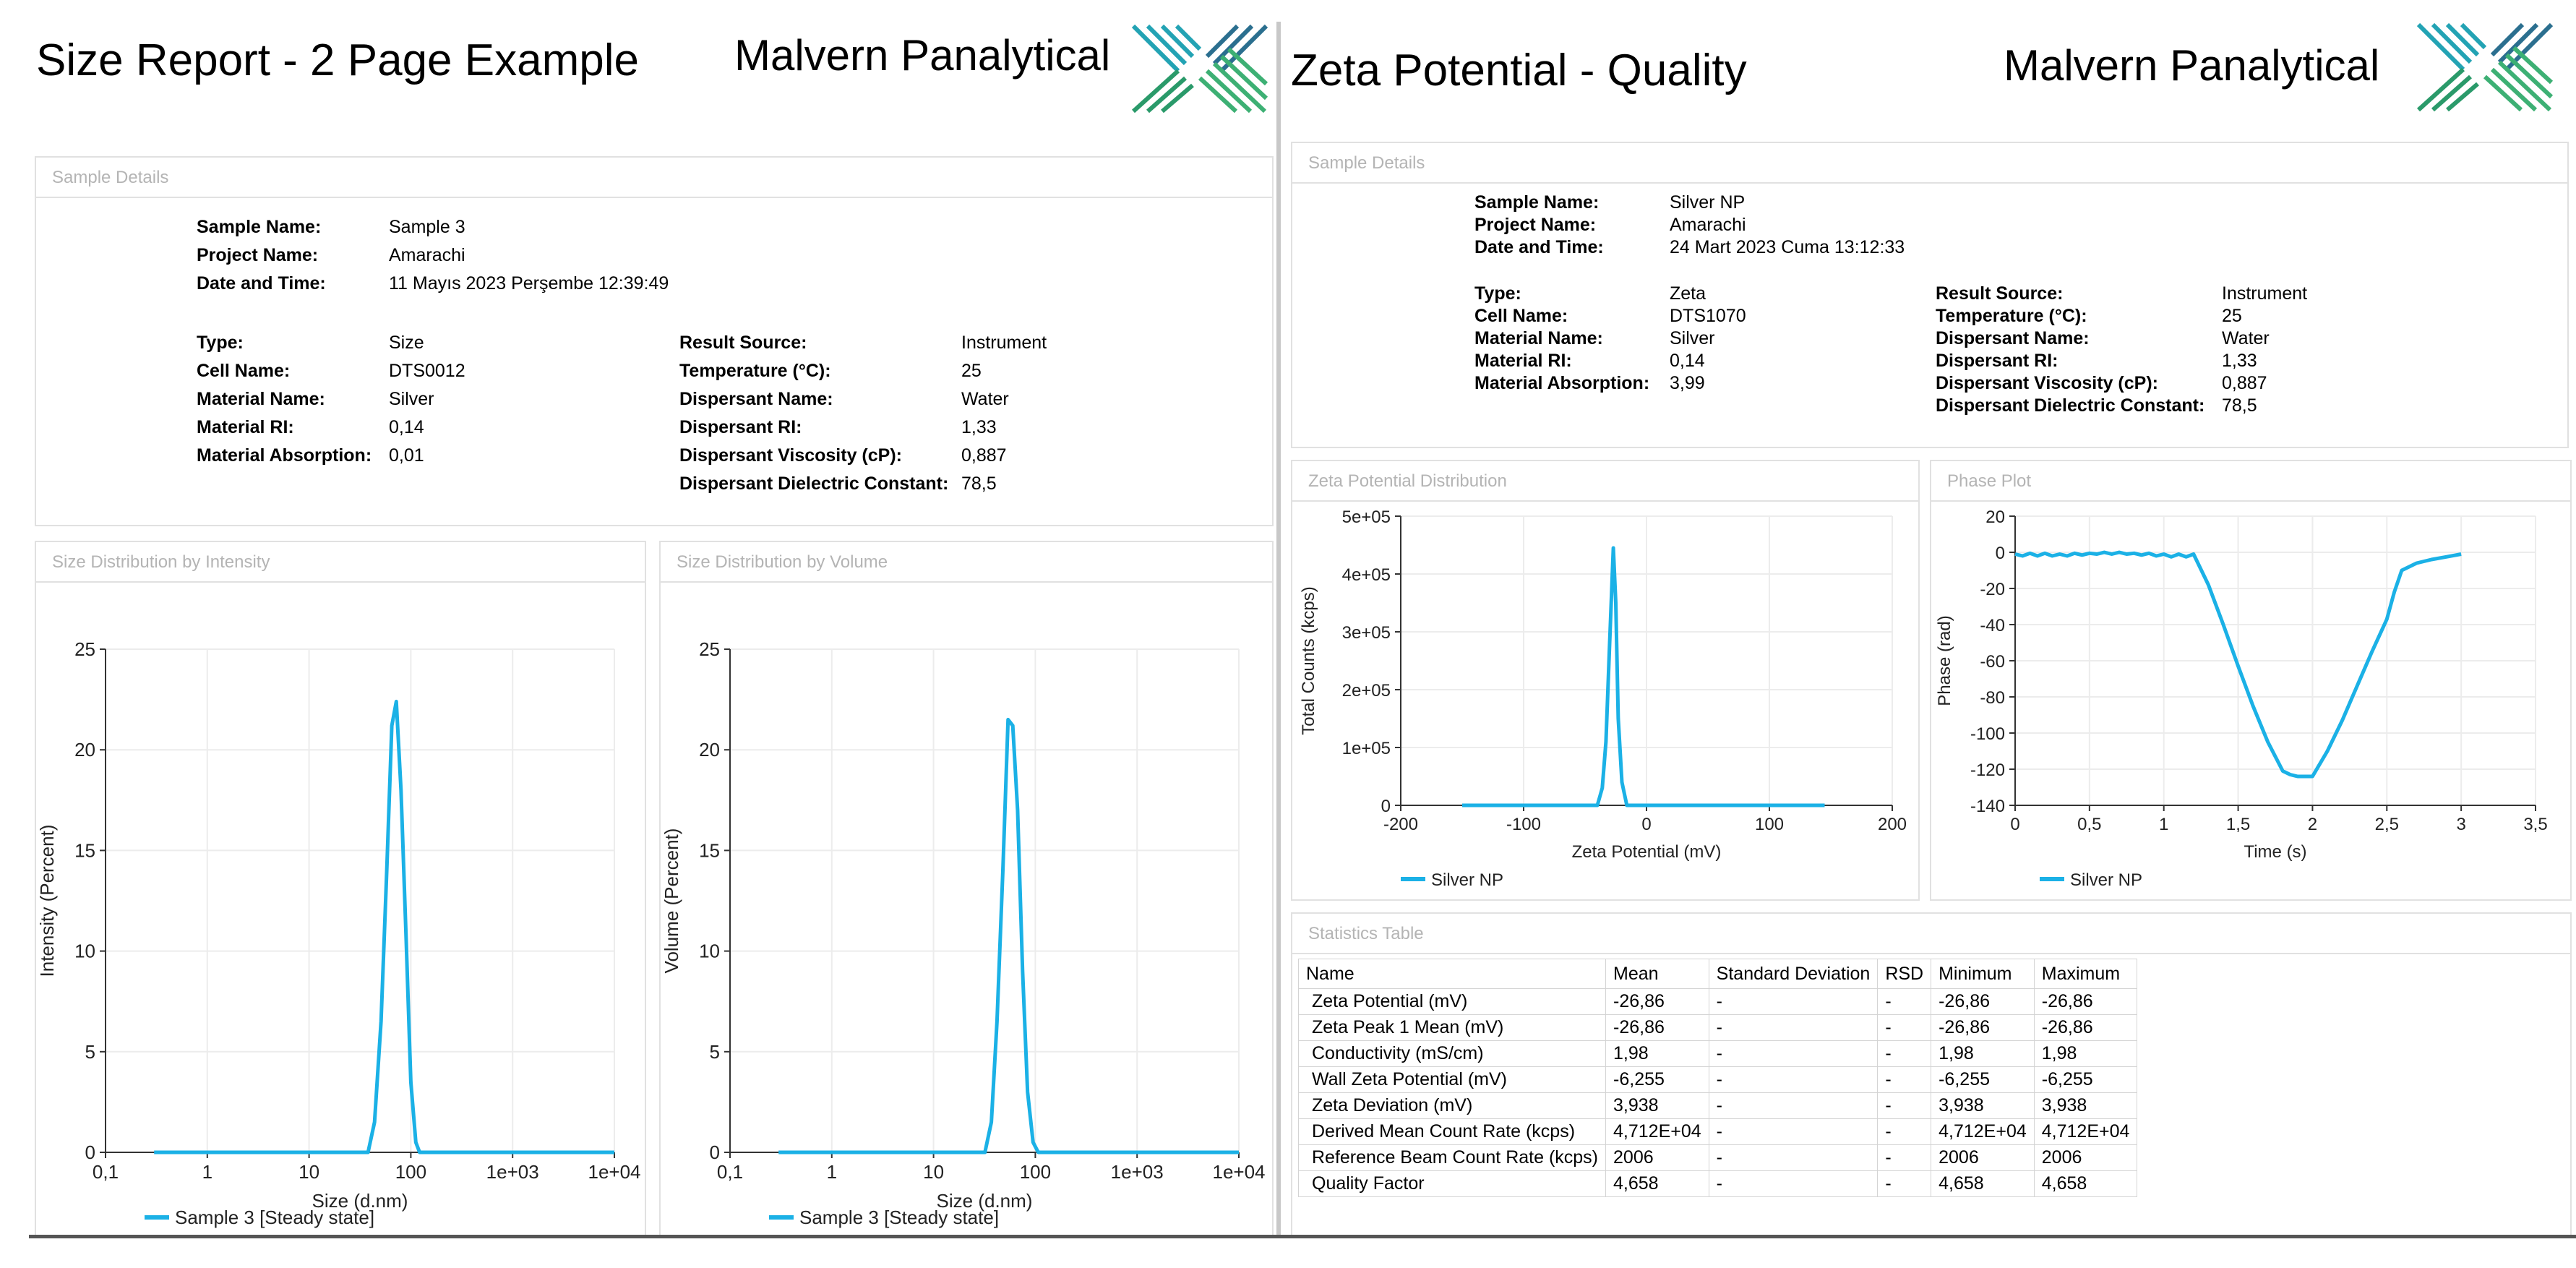 The width and height of the screenshot is (2576, 1268). What do you see at coordinates (2275, 852) in the screenshot?
I see `x-axis-label: Time (s)` at bounding box center [2275, 852].